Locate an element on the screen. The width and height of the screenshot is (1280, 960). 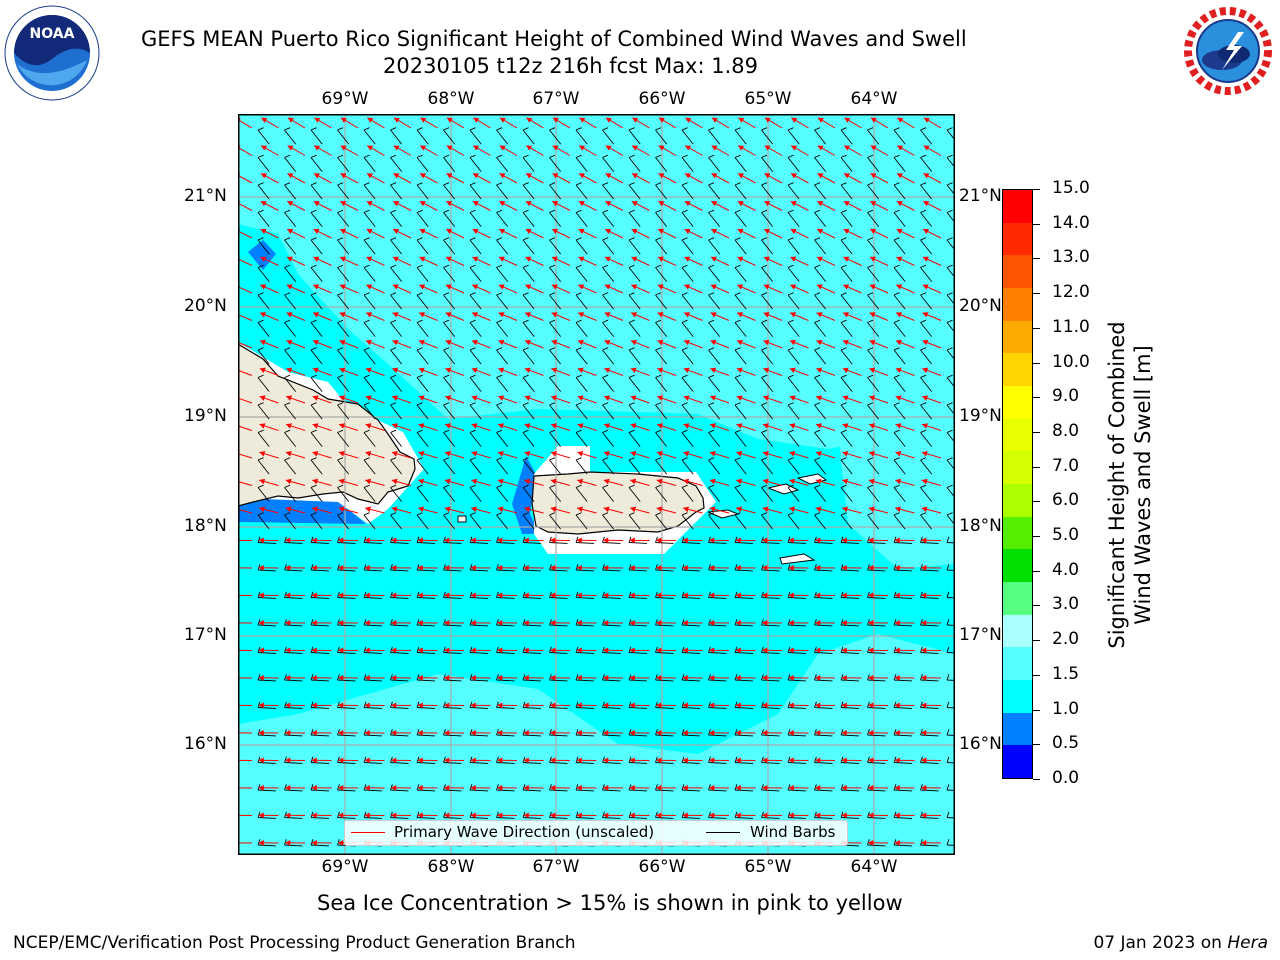
wave-arrow is located at coordinates (245, 262).